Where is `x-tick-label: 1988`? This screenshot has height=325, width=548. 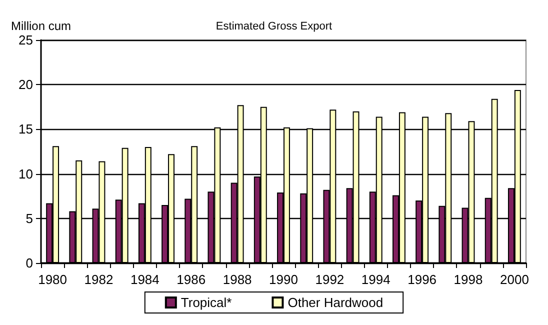 x-tick-label: 1988 is located at coordinates (237, 279).